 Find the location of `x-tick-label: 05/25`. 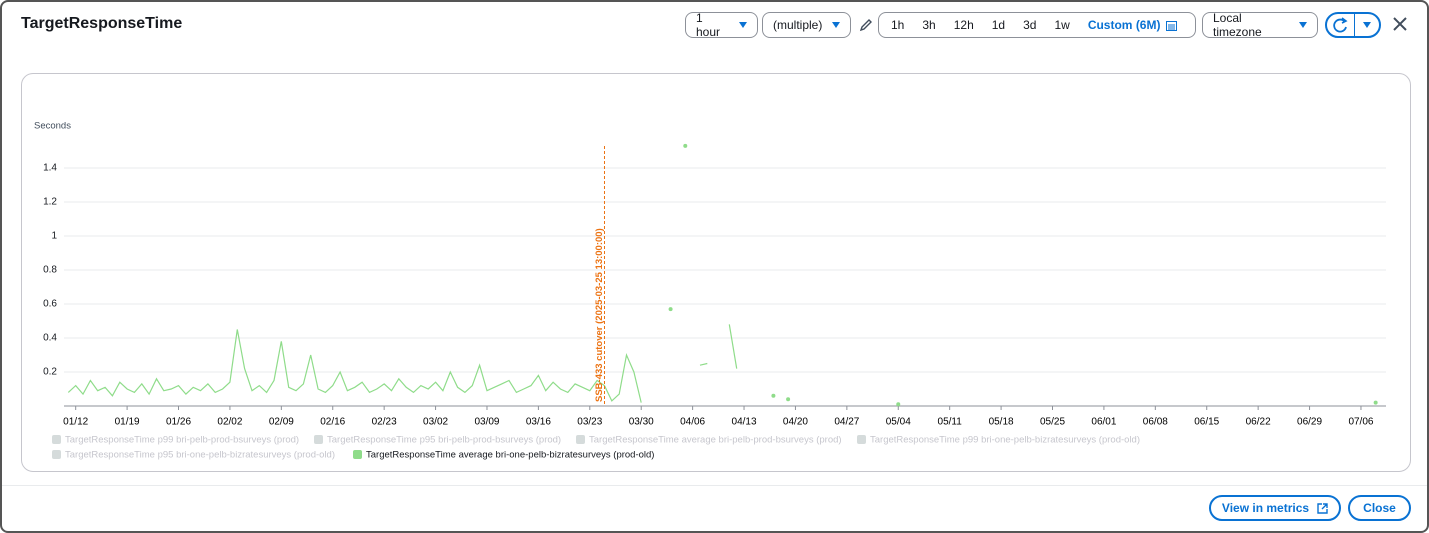

x-tick-label: 05/25 is located at coordinates (1052, 422).